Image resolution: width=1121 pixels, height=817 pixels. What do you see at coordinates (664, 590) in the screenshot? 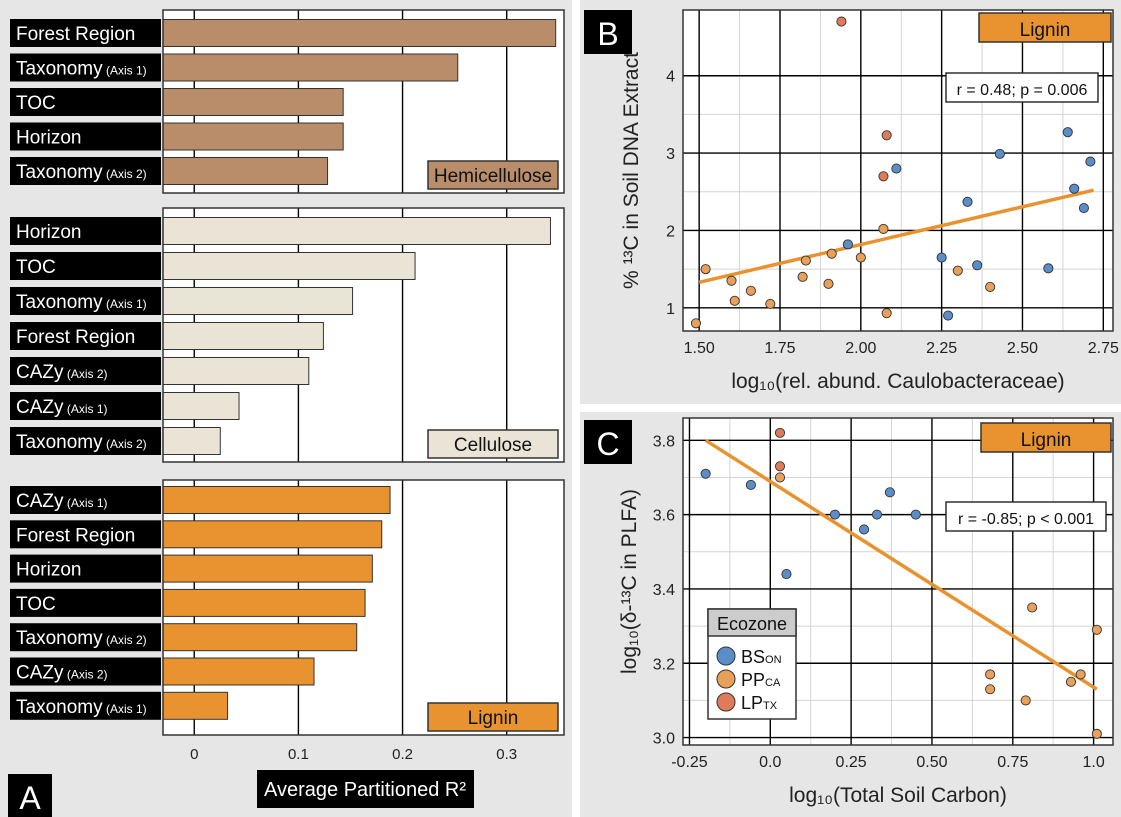
I see `ytick-label-2: 3.4` at bounding box center [664, 590].